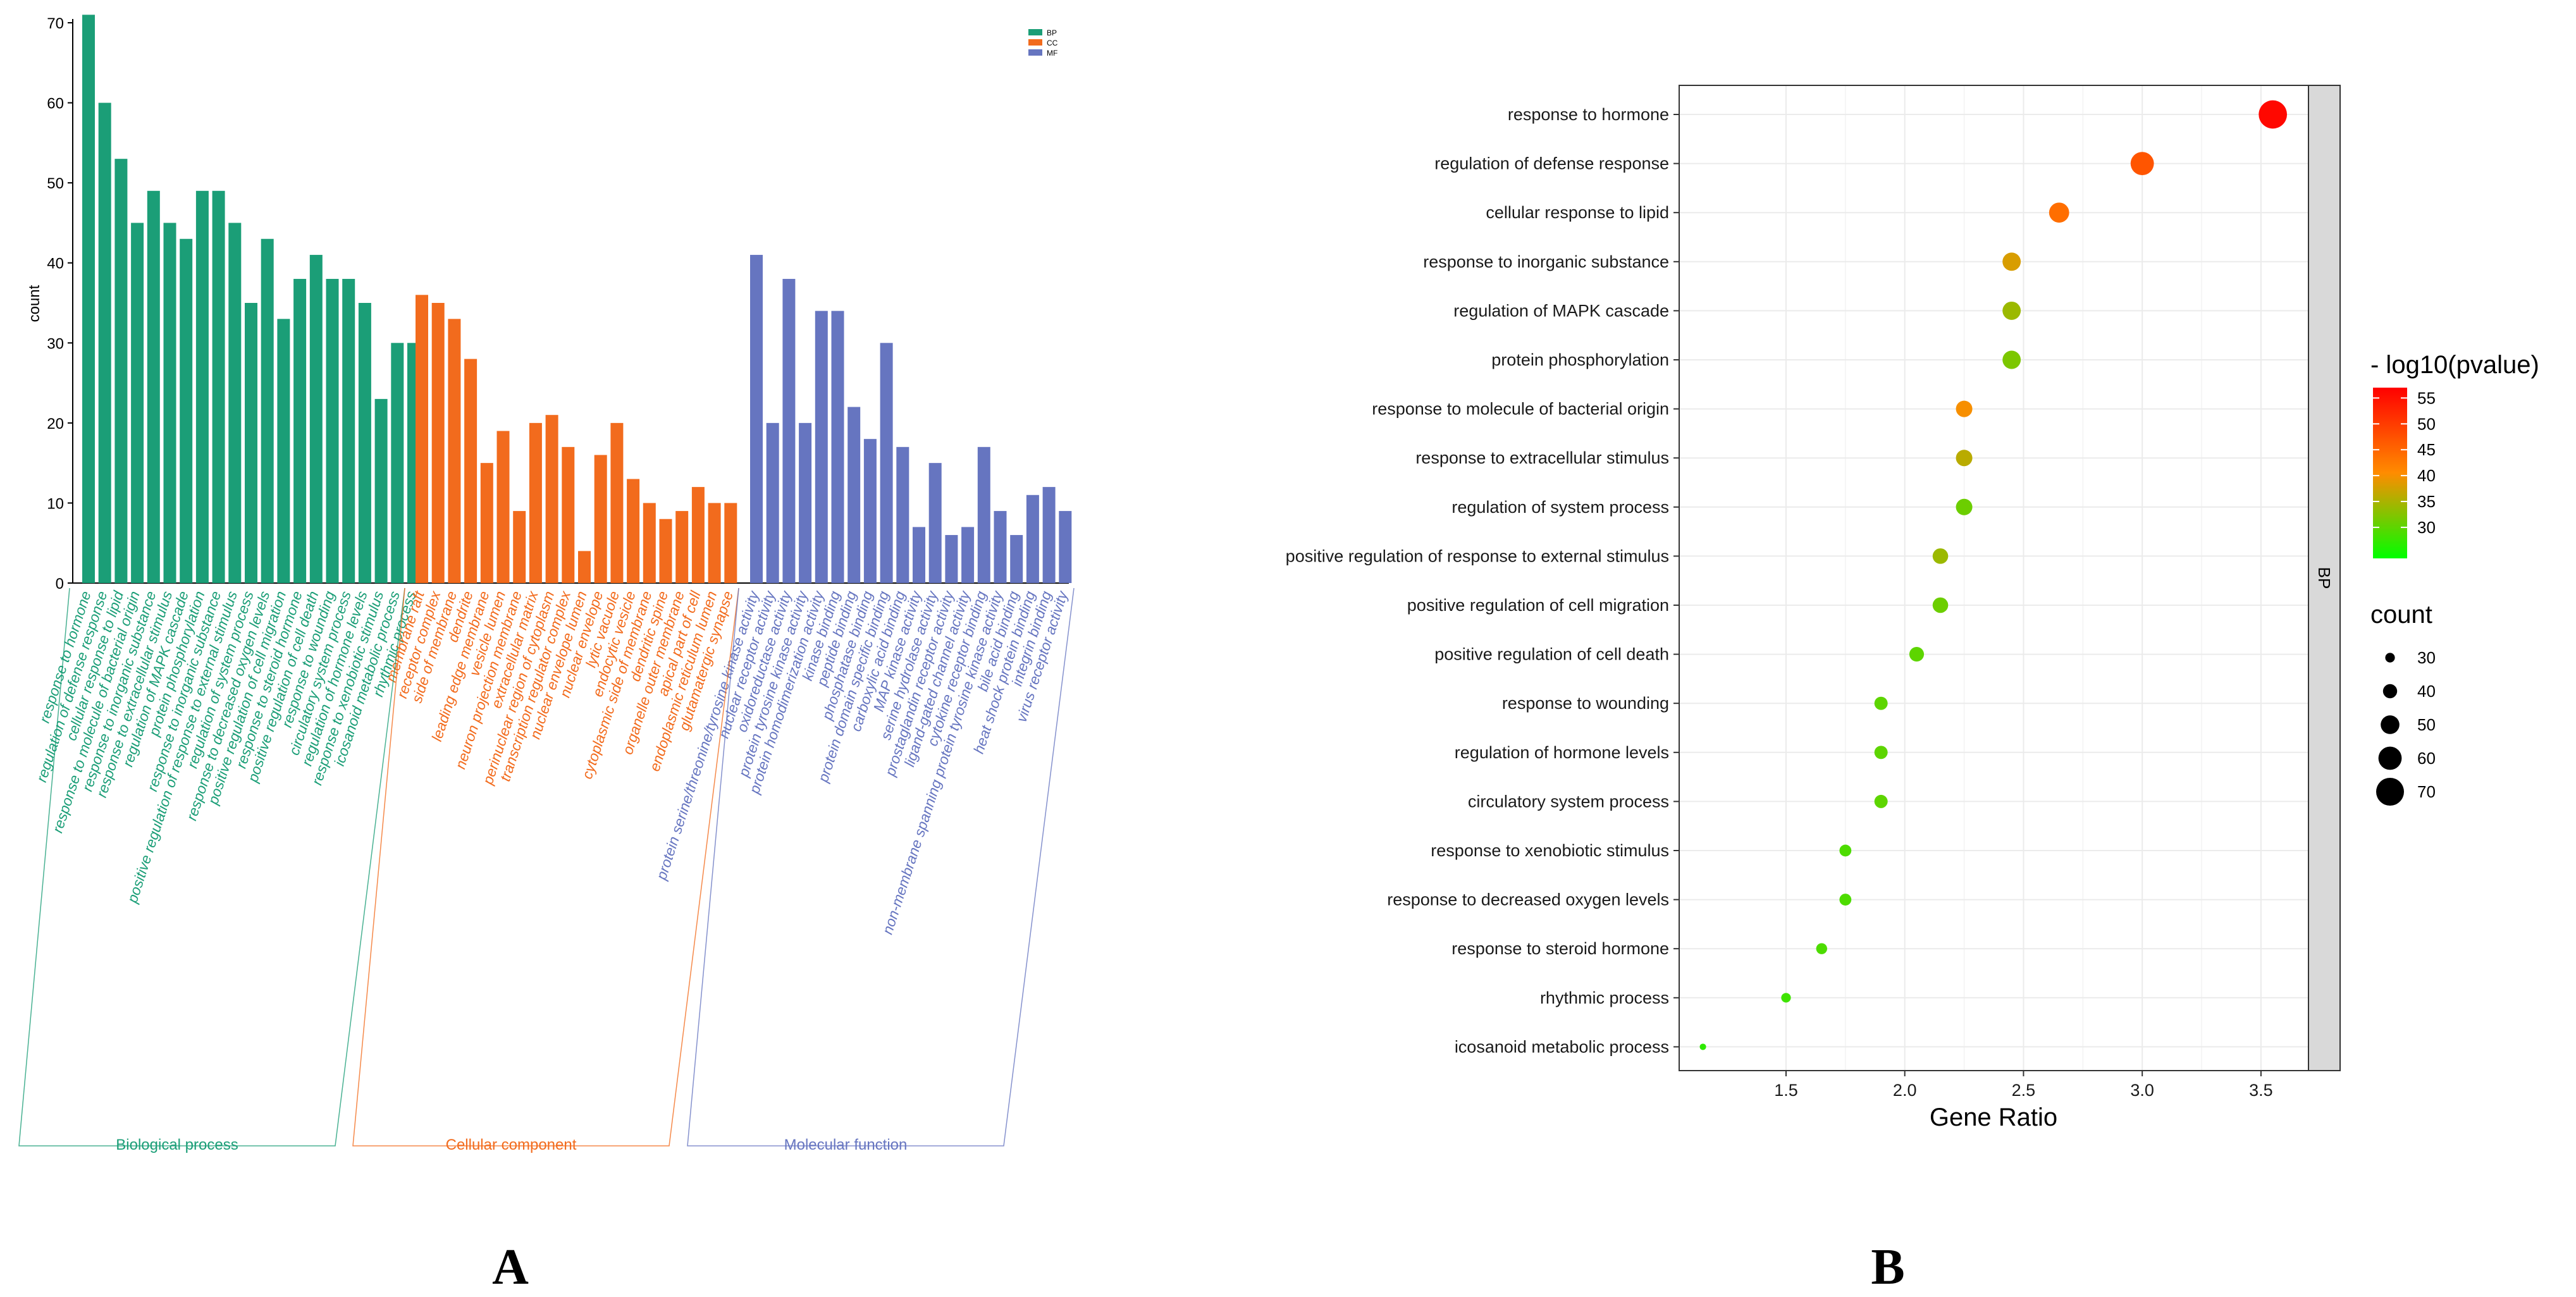 The height and width of the screenshot is (1297, 2576). What do you see at coordinates (56, 424) in the screenshot?
I see `y-tick-label: 20` at bounding box center [56, 424].